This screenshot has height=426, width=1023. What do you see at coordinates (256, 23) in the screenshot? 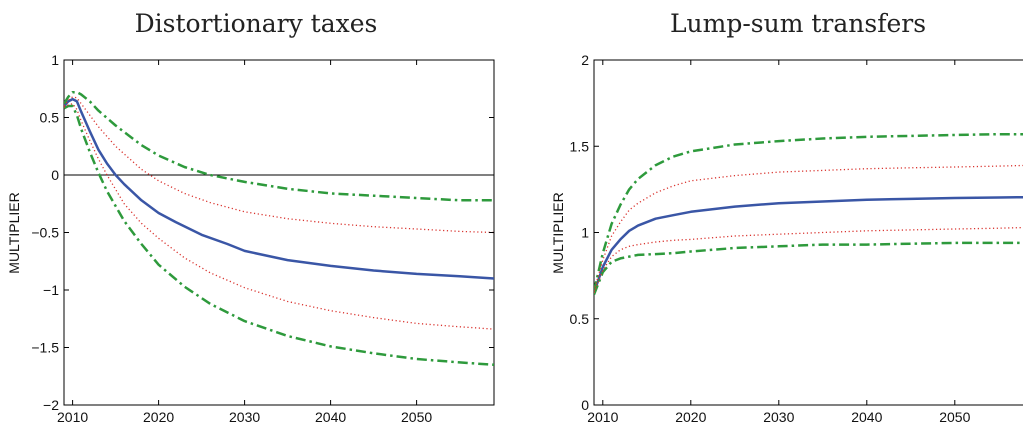
I see `chart-title: Distortionary taxes` at bounding box center [256, 23].